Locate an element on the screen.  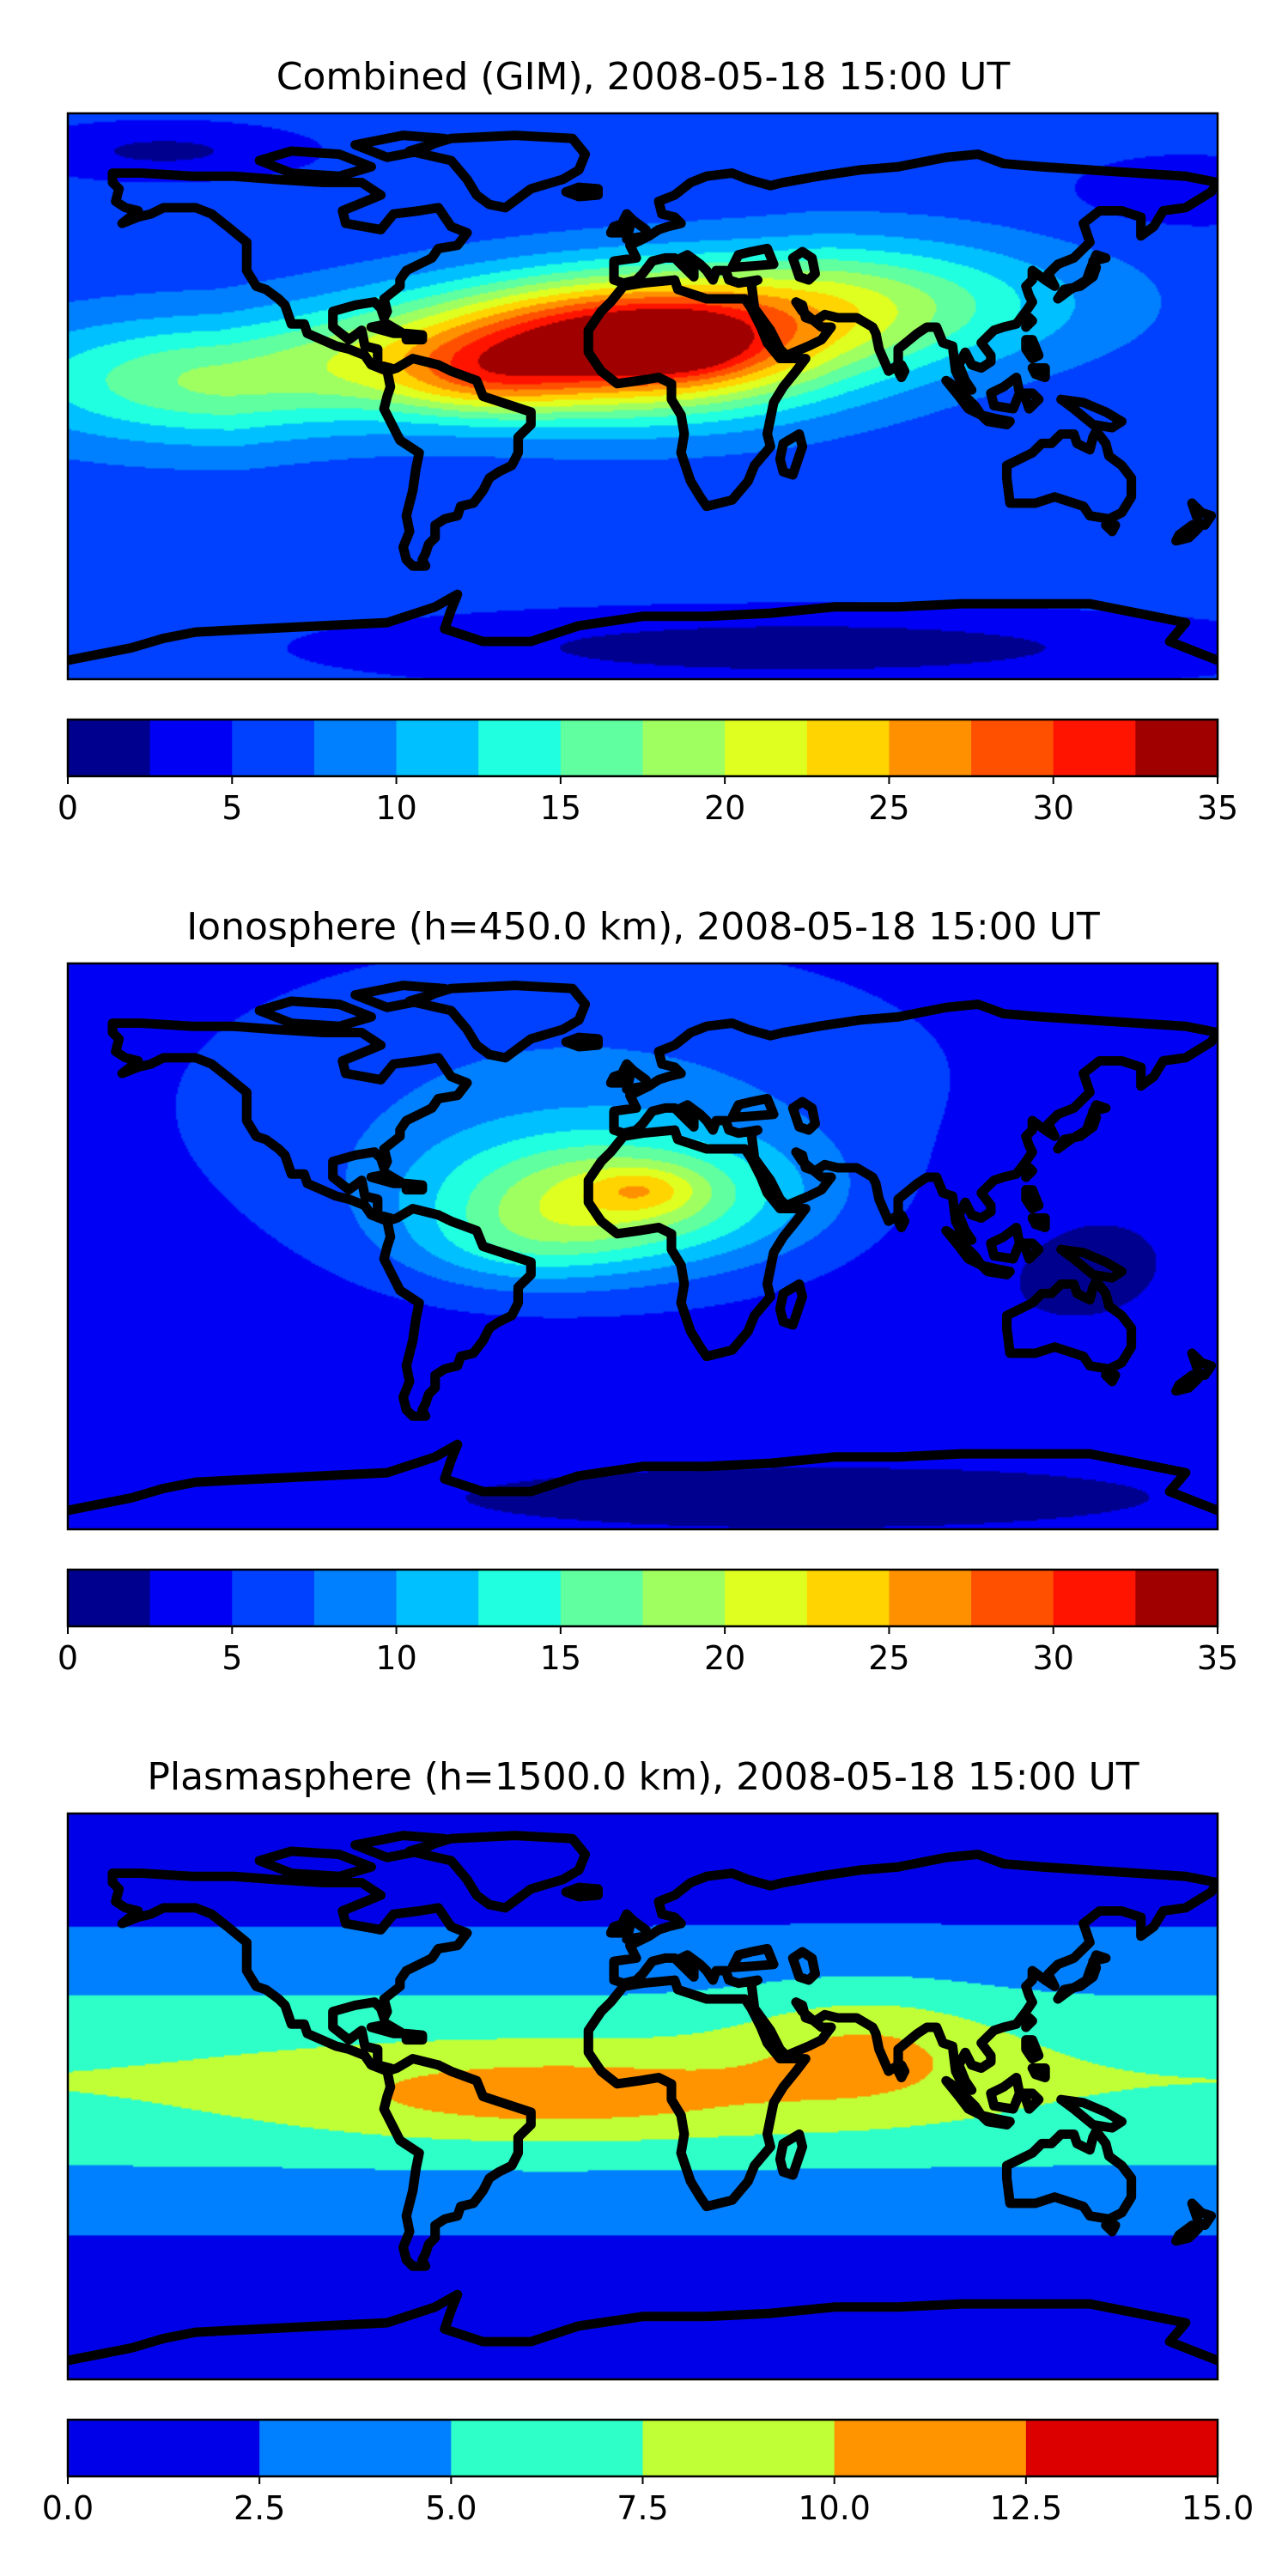
colorbar-combined-tick-label-0: 0 is located at coordinates (68, 808).